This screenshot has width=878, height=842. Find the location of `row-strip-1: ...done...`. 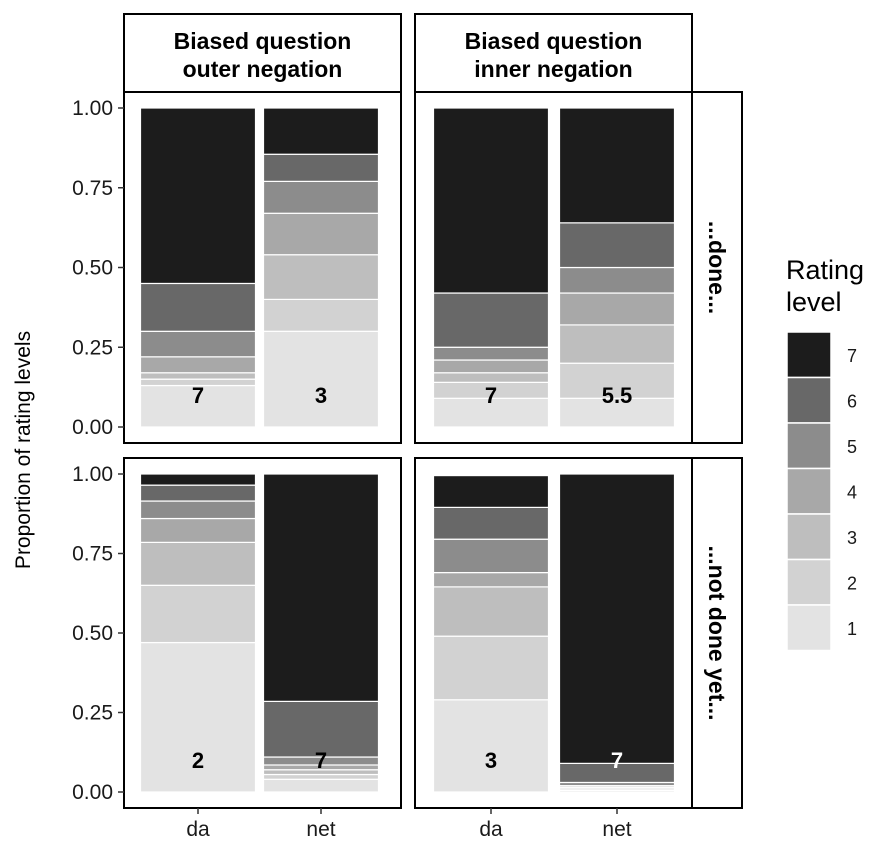

row-strip-1: ...done... is located at coordinates (717, 267).